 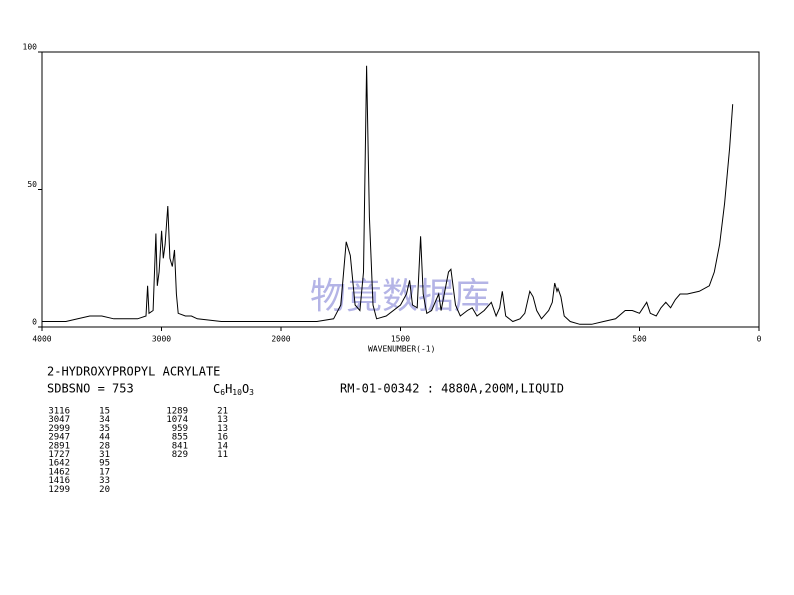 What do you see at coordinates (280, 339) in the screenshot?
I see `x-tick-label: 2000` at bounding box center [280, 339].